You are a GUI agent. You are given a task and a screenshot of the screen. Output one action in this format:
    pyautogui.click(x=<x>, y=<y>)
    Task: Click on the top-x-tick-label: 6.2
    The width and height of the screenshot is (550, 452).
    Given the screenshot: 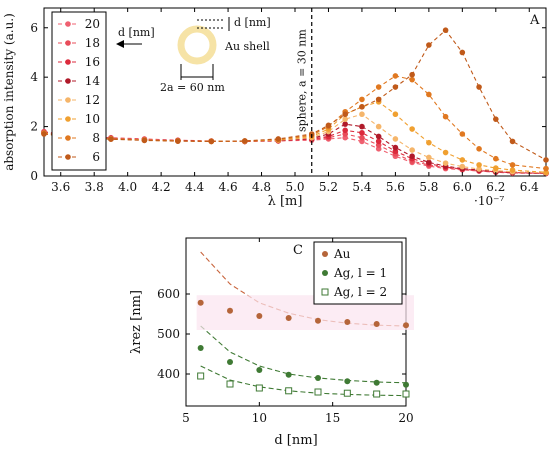 What is the action you would take?
    pyautogui.click(x=495, y=187)
    